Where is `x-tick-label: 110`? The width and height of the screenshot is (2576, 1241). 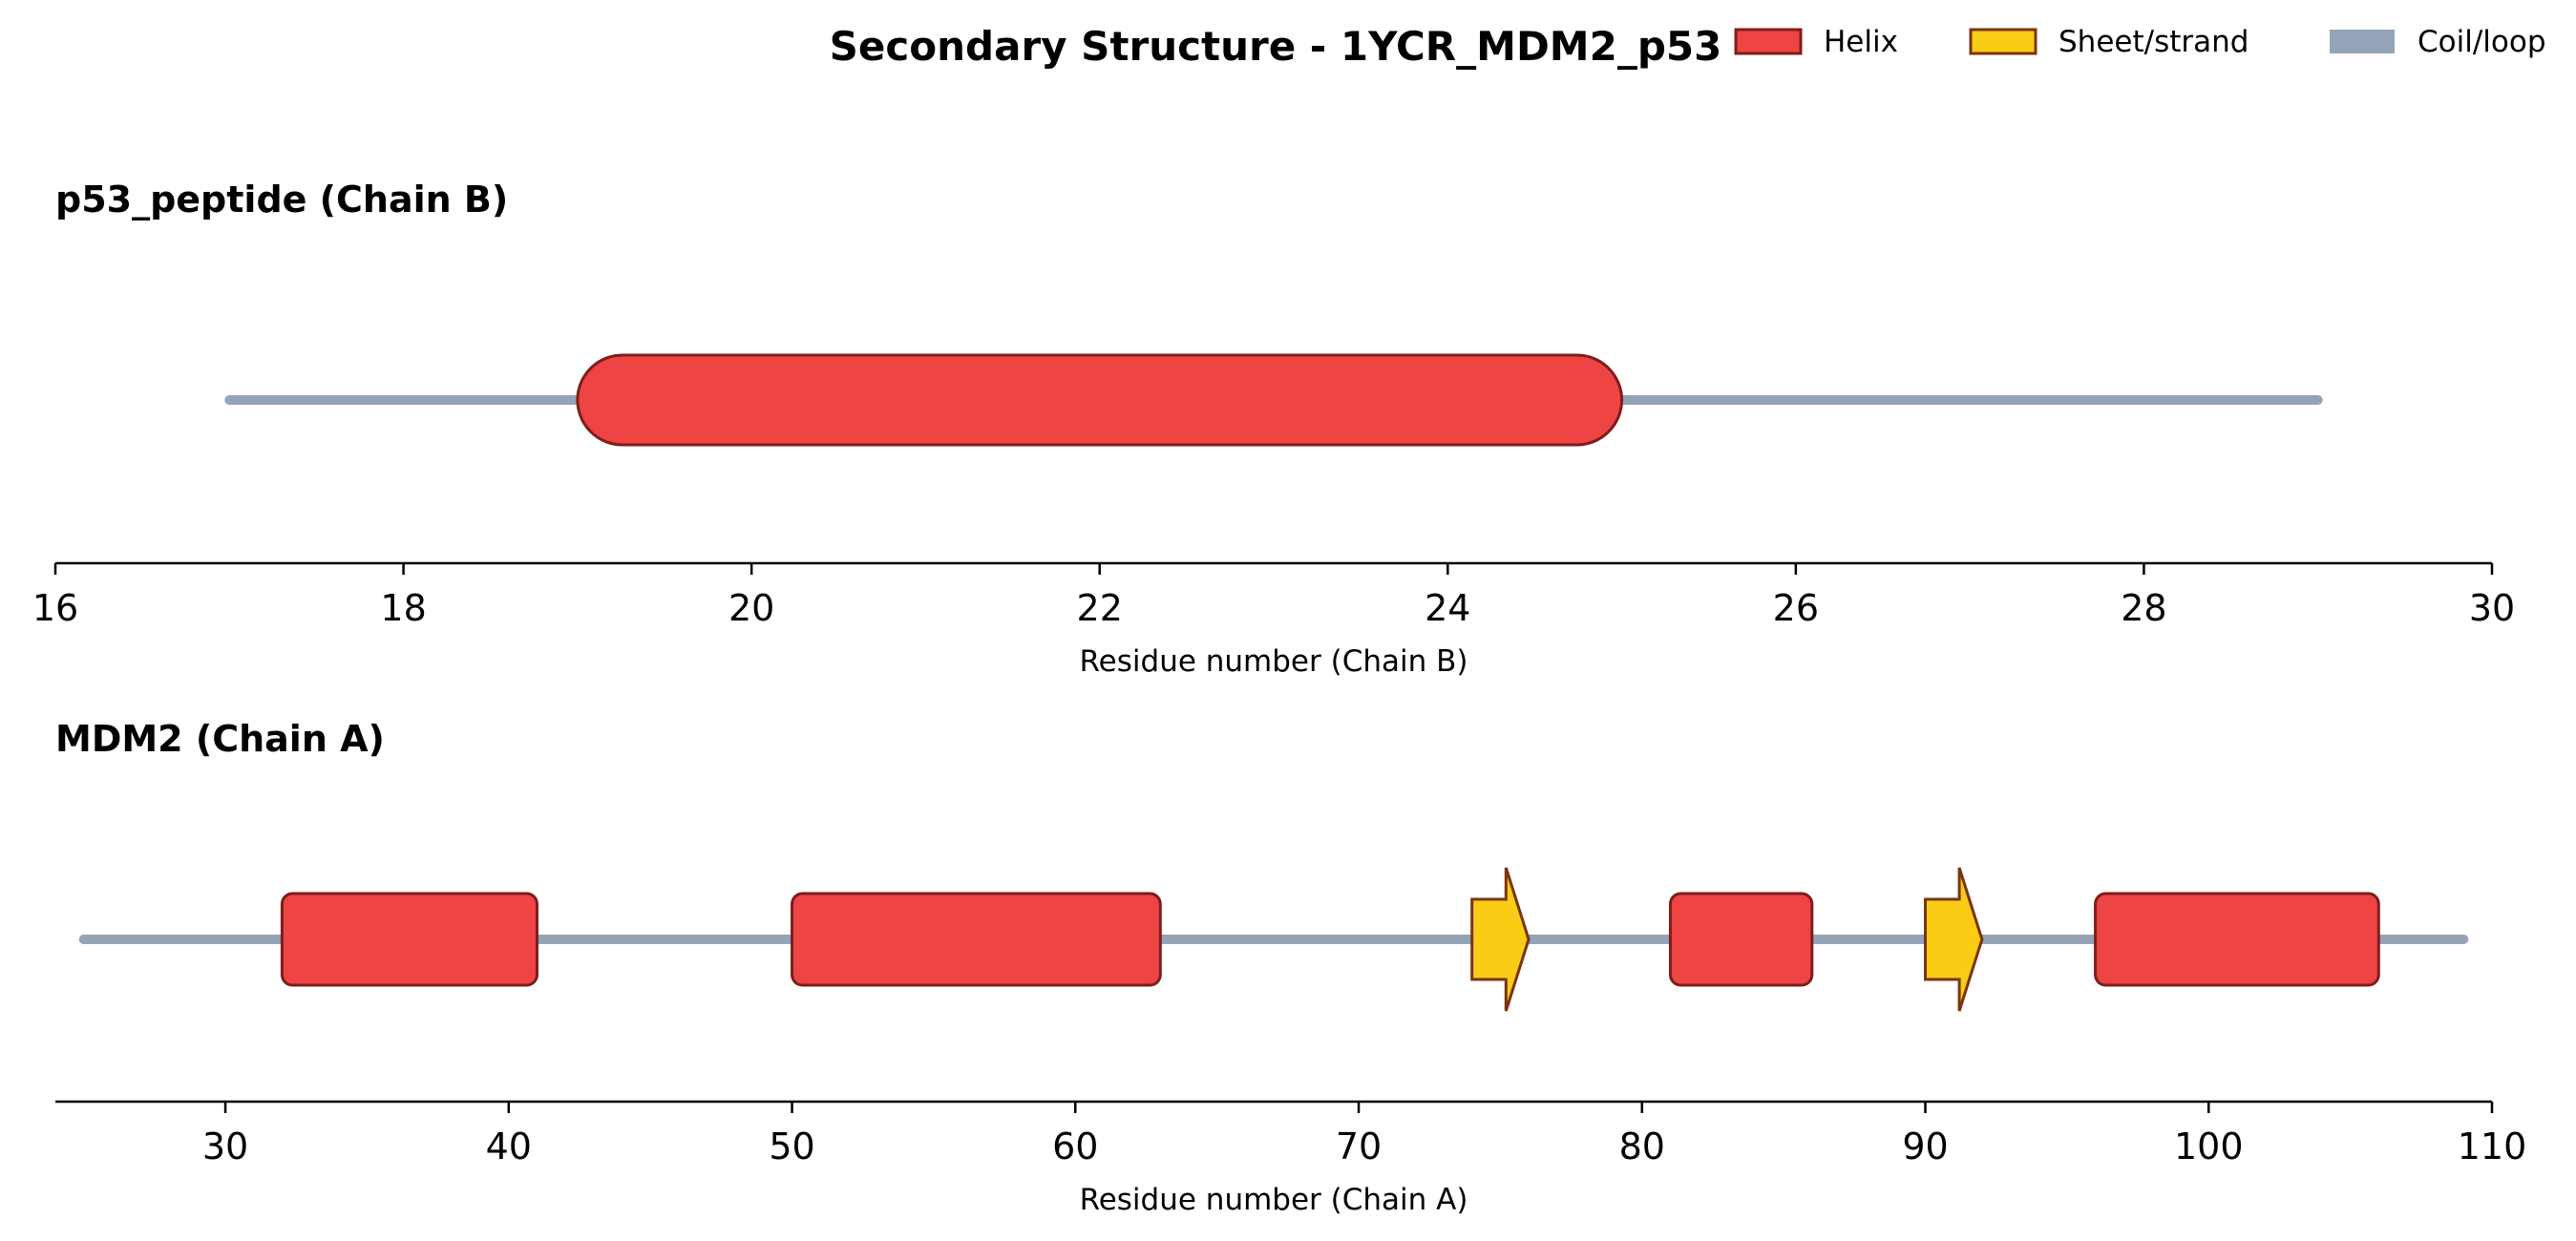
x-tick-label: 110 is located at coordinates (2492, 1146).